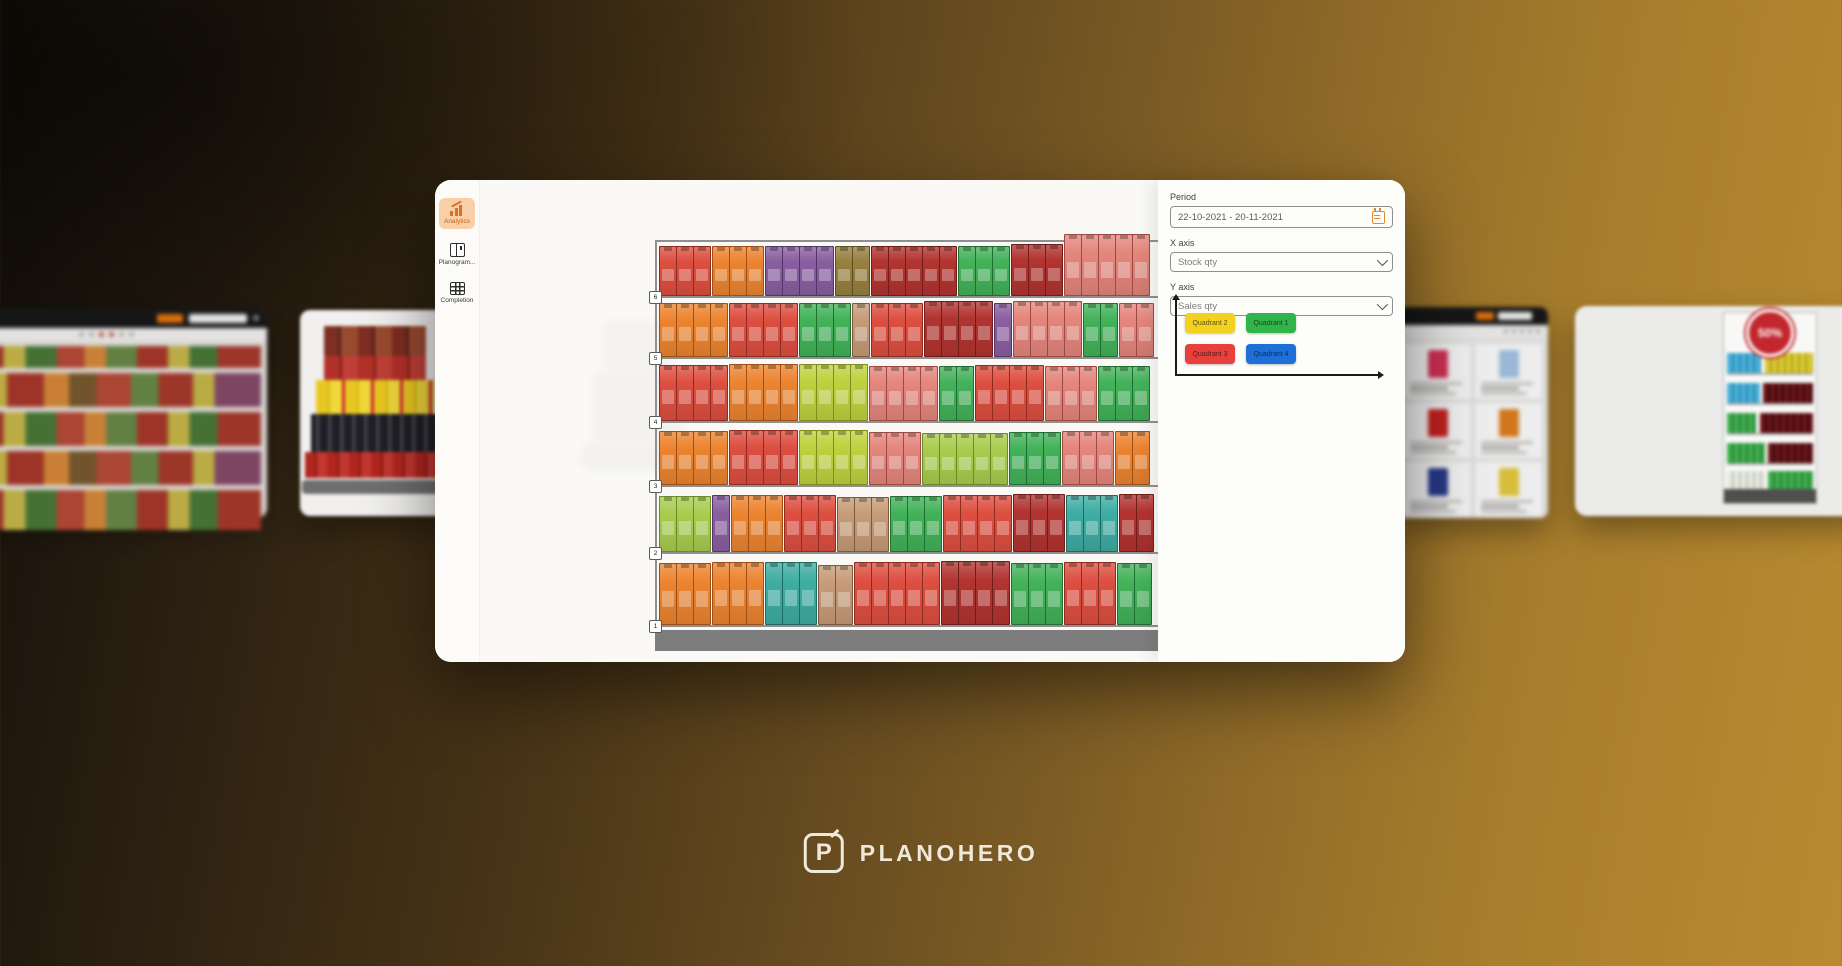 The width and height of the screenshot is (1842, 966). Describe the element at coordinates (1281, 262) in the screenshot. I see `x-axis-select: Stock qty` at that location.